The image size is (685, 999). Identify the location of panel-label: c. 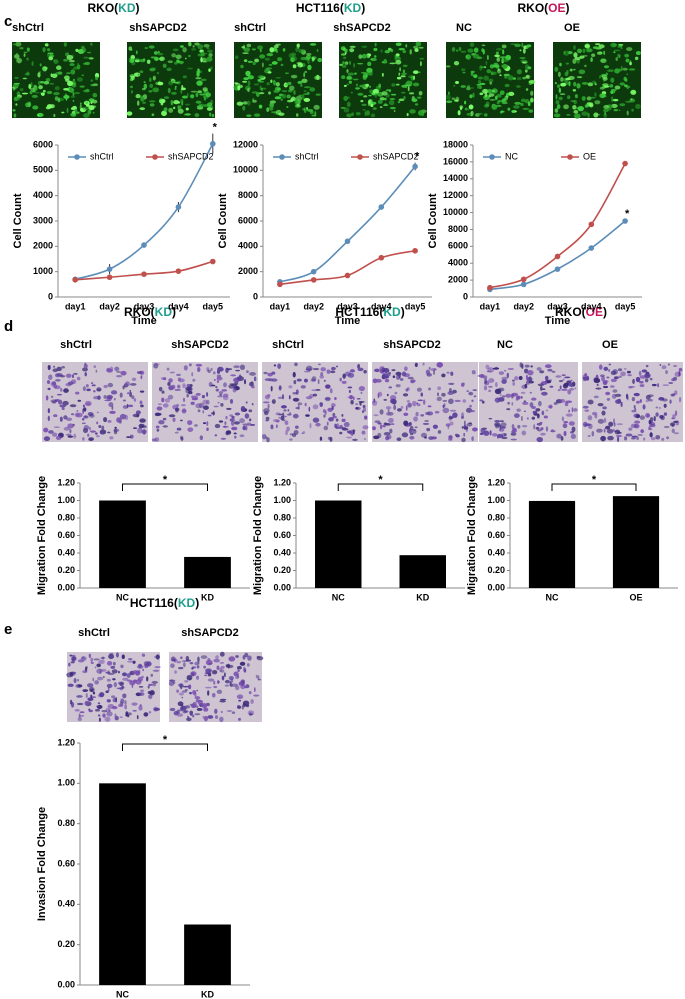
(8, 21).